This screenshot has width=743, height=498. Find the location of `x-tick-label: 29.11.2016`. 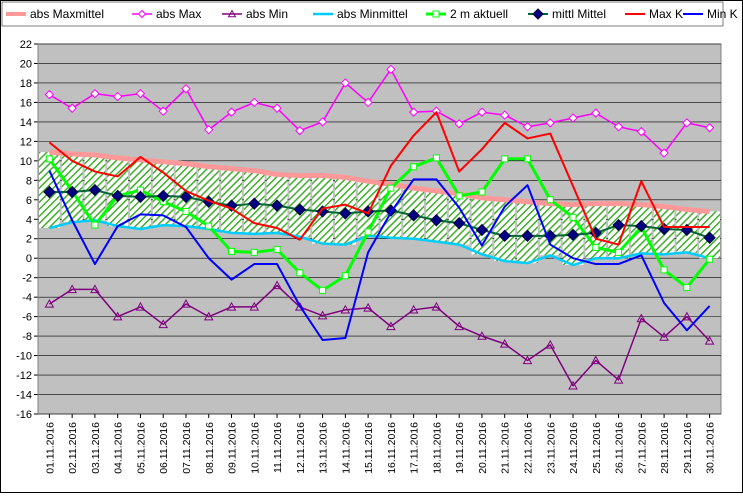

x-tick-label: 29.11.2016 is located at coordinates (688, 448).